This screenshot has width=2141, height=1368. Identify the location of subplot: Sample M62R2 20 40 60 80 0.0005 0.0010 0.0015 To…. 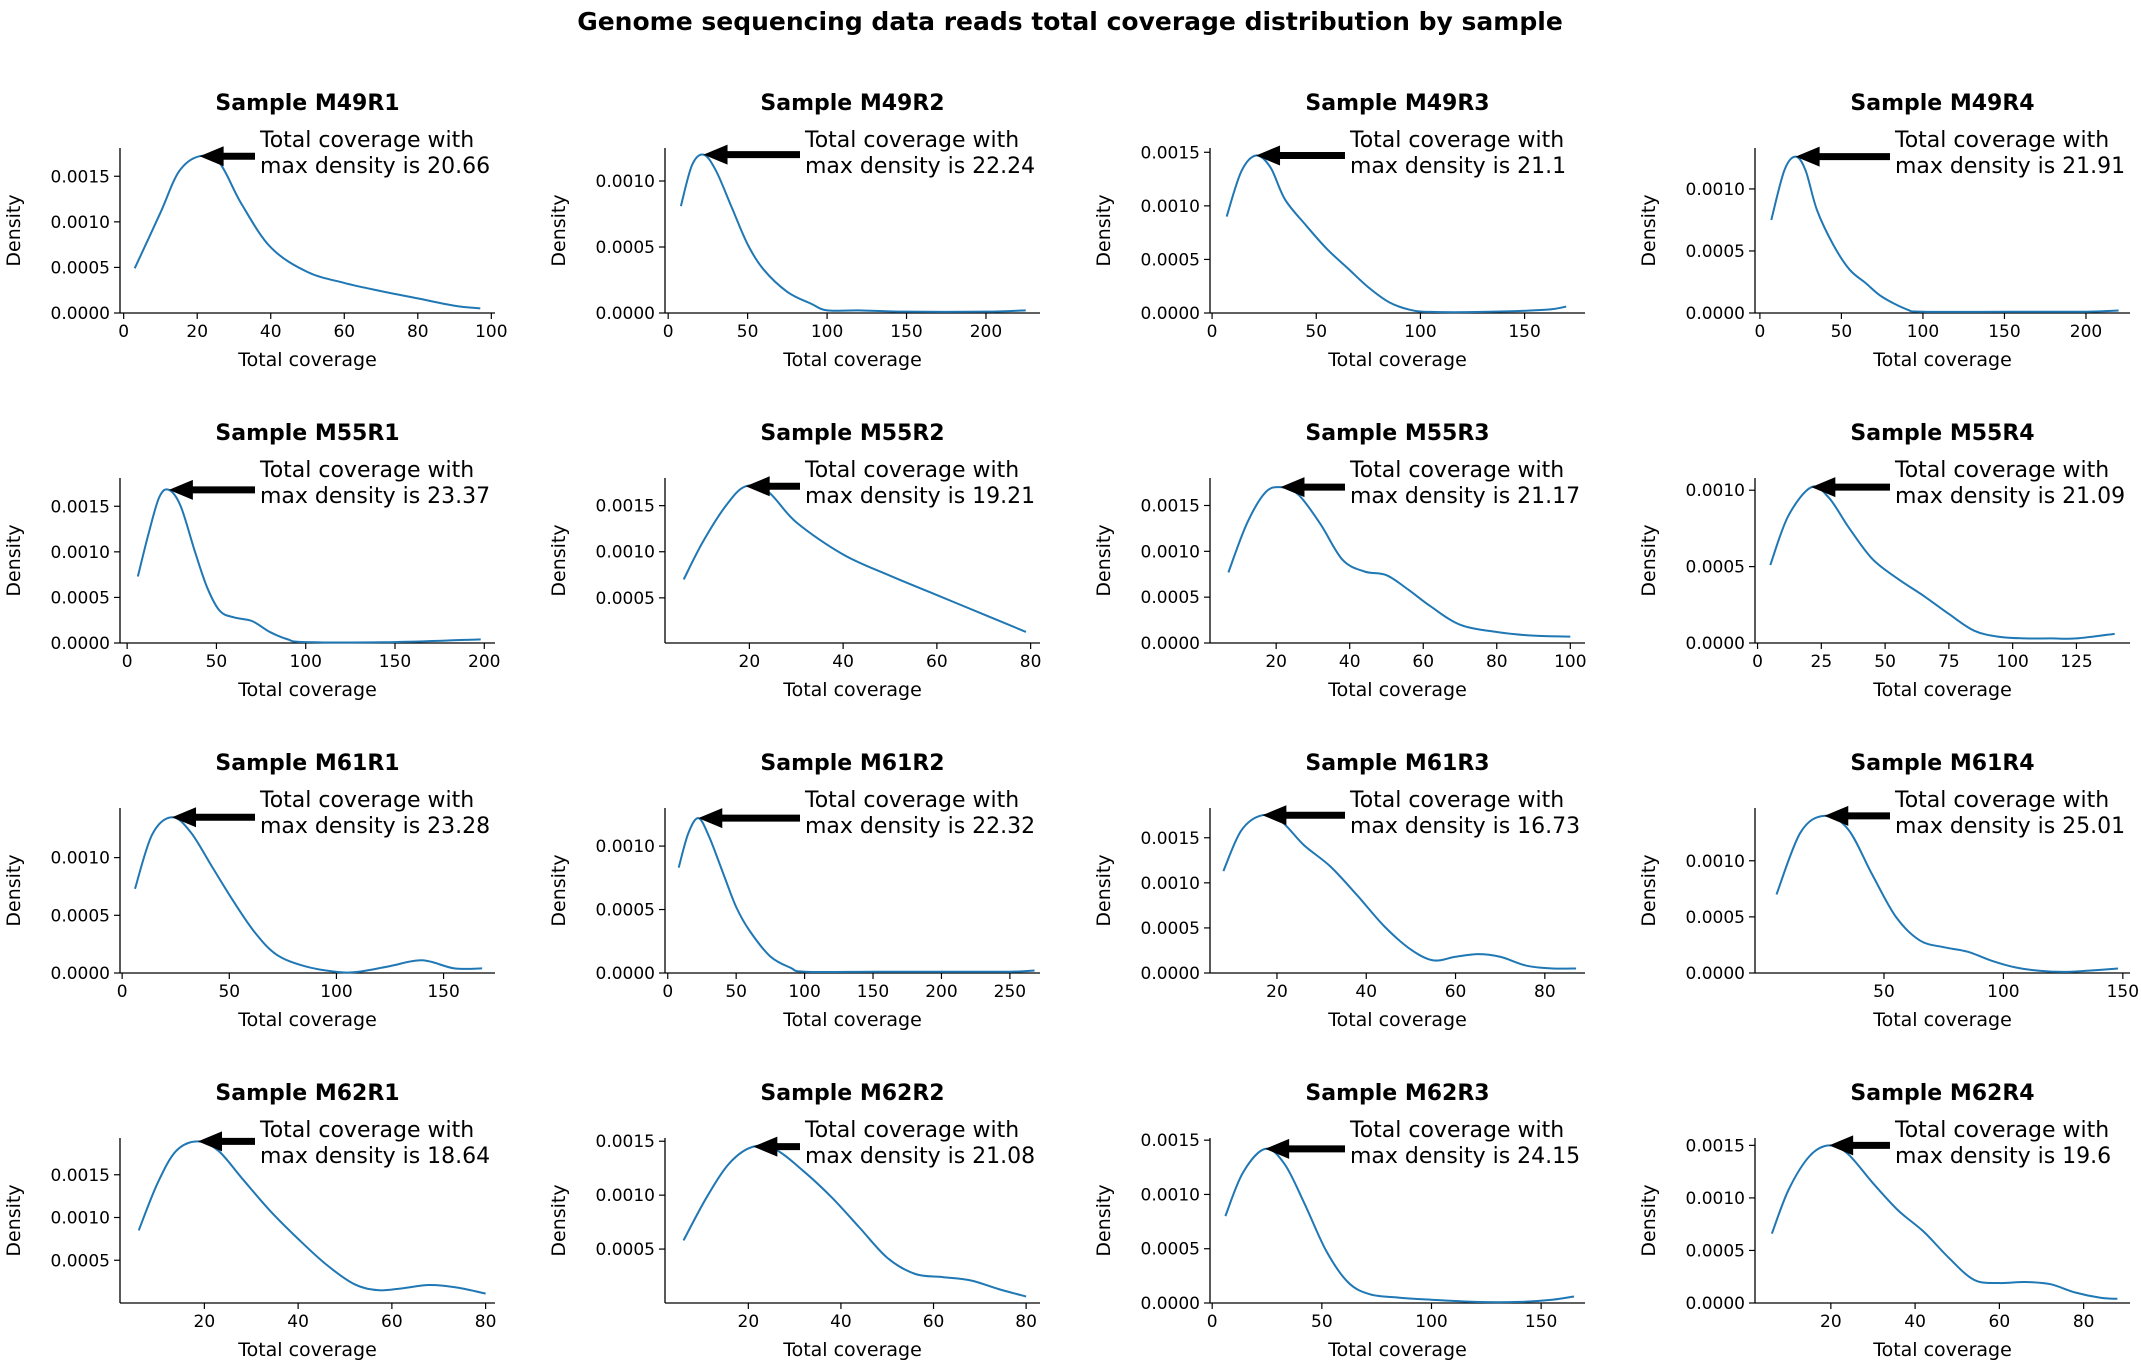
(794, 1221).